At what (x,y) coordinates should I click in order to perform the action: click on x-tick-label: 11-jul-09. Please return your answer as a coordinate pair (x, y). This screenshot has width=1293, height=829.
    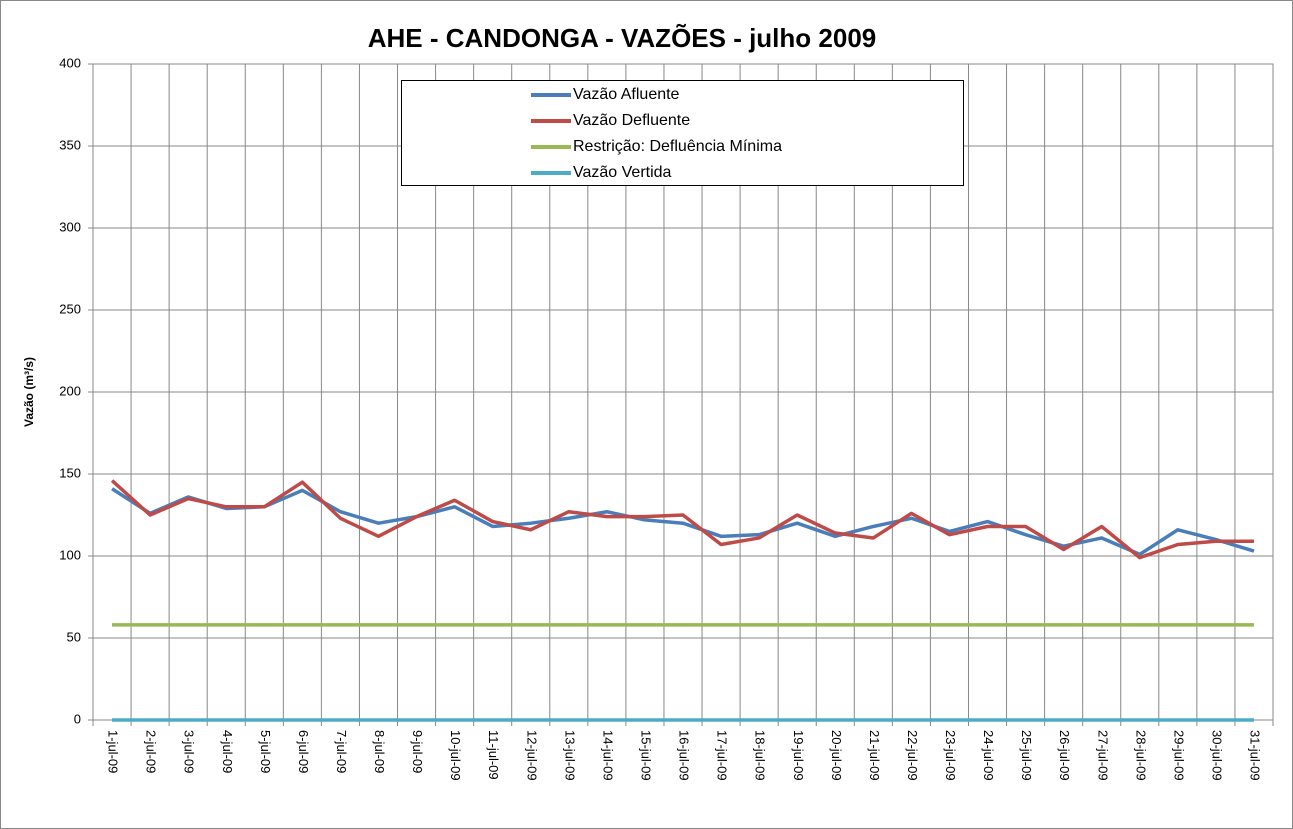
    Looking at the image, I should click on (493, 755).